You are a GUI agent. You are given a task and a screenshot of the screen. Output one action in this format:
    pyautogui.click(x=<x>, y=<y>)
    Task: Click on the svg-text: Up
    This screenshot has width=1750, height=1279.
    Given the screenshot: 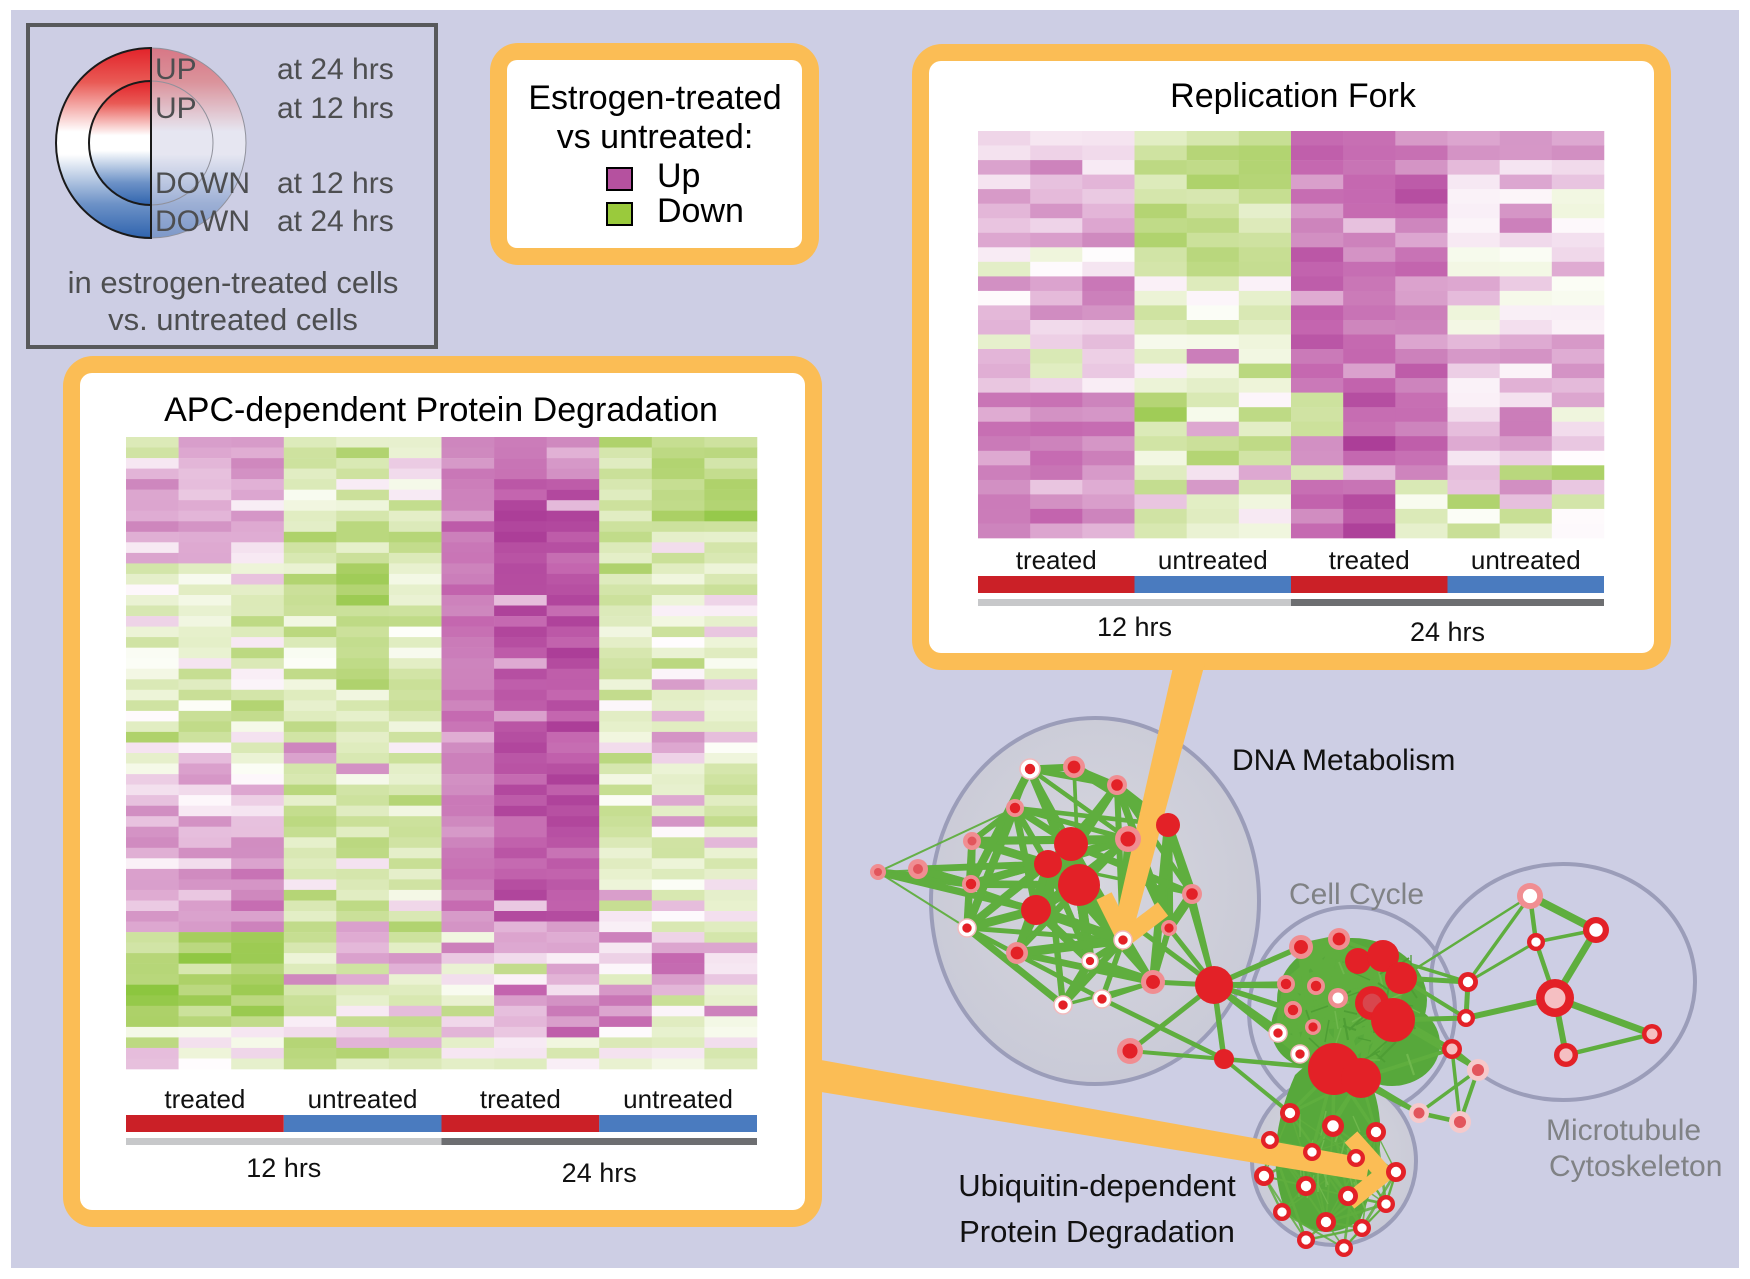 What is the action you would take?
    pyautogui.click(x=678, y=176)
    